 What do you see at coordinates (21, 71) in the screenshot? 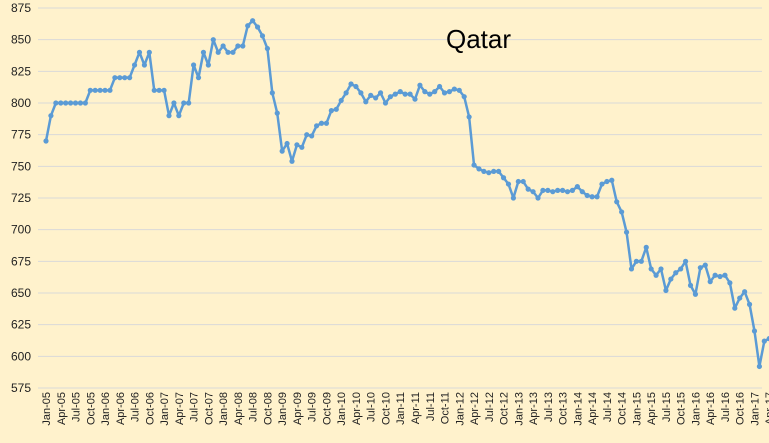
I see `y-tick-label: 825` at bounding box center [21, 71].